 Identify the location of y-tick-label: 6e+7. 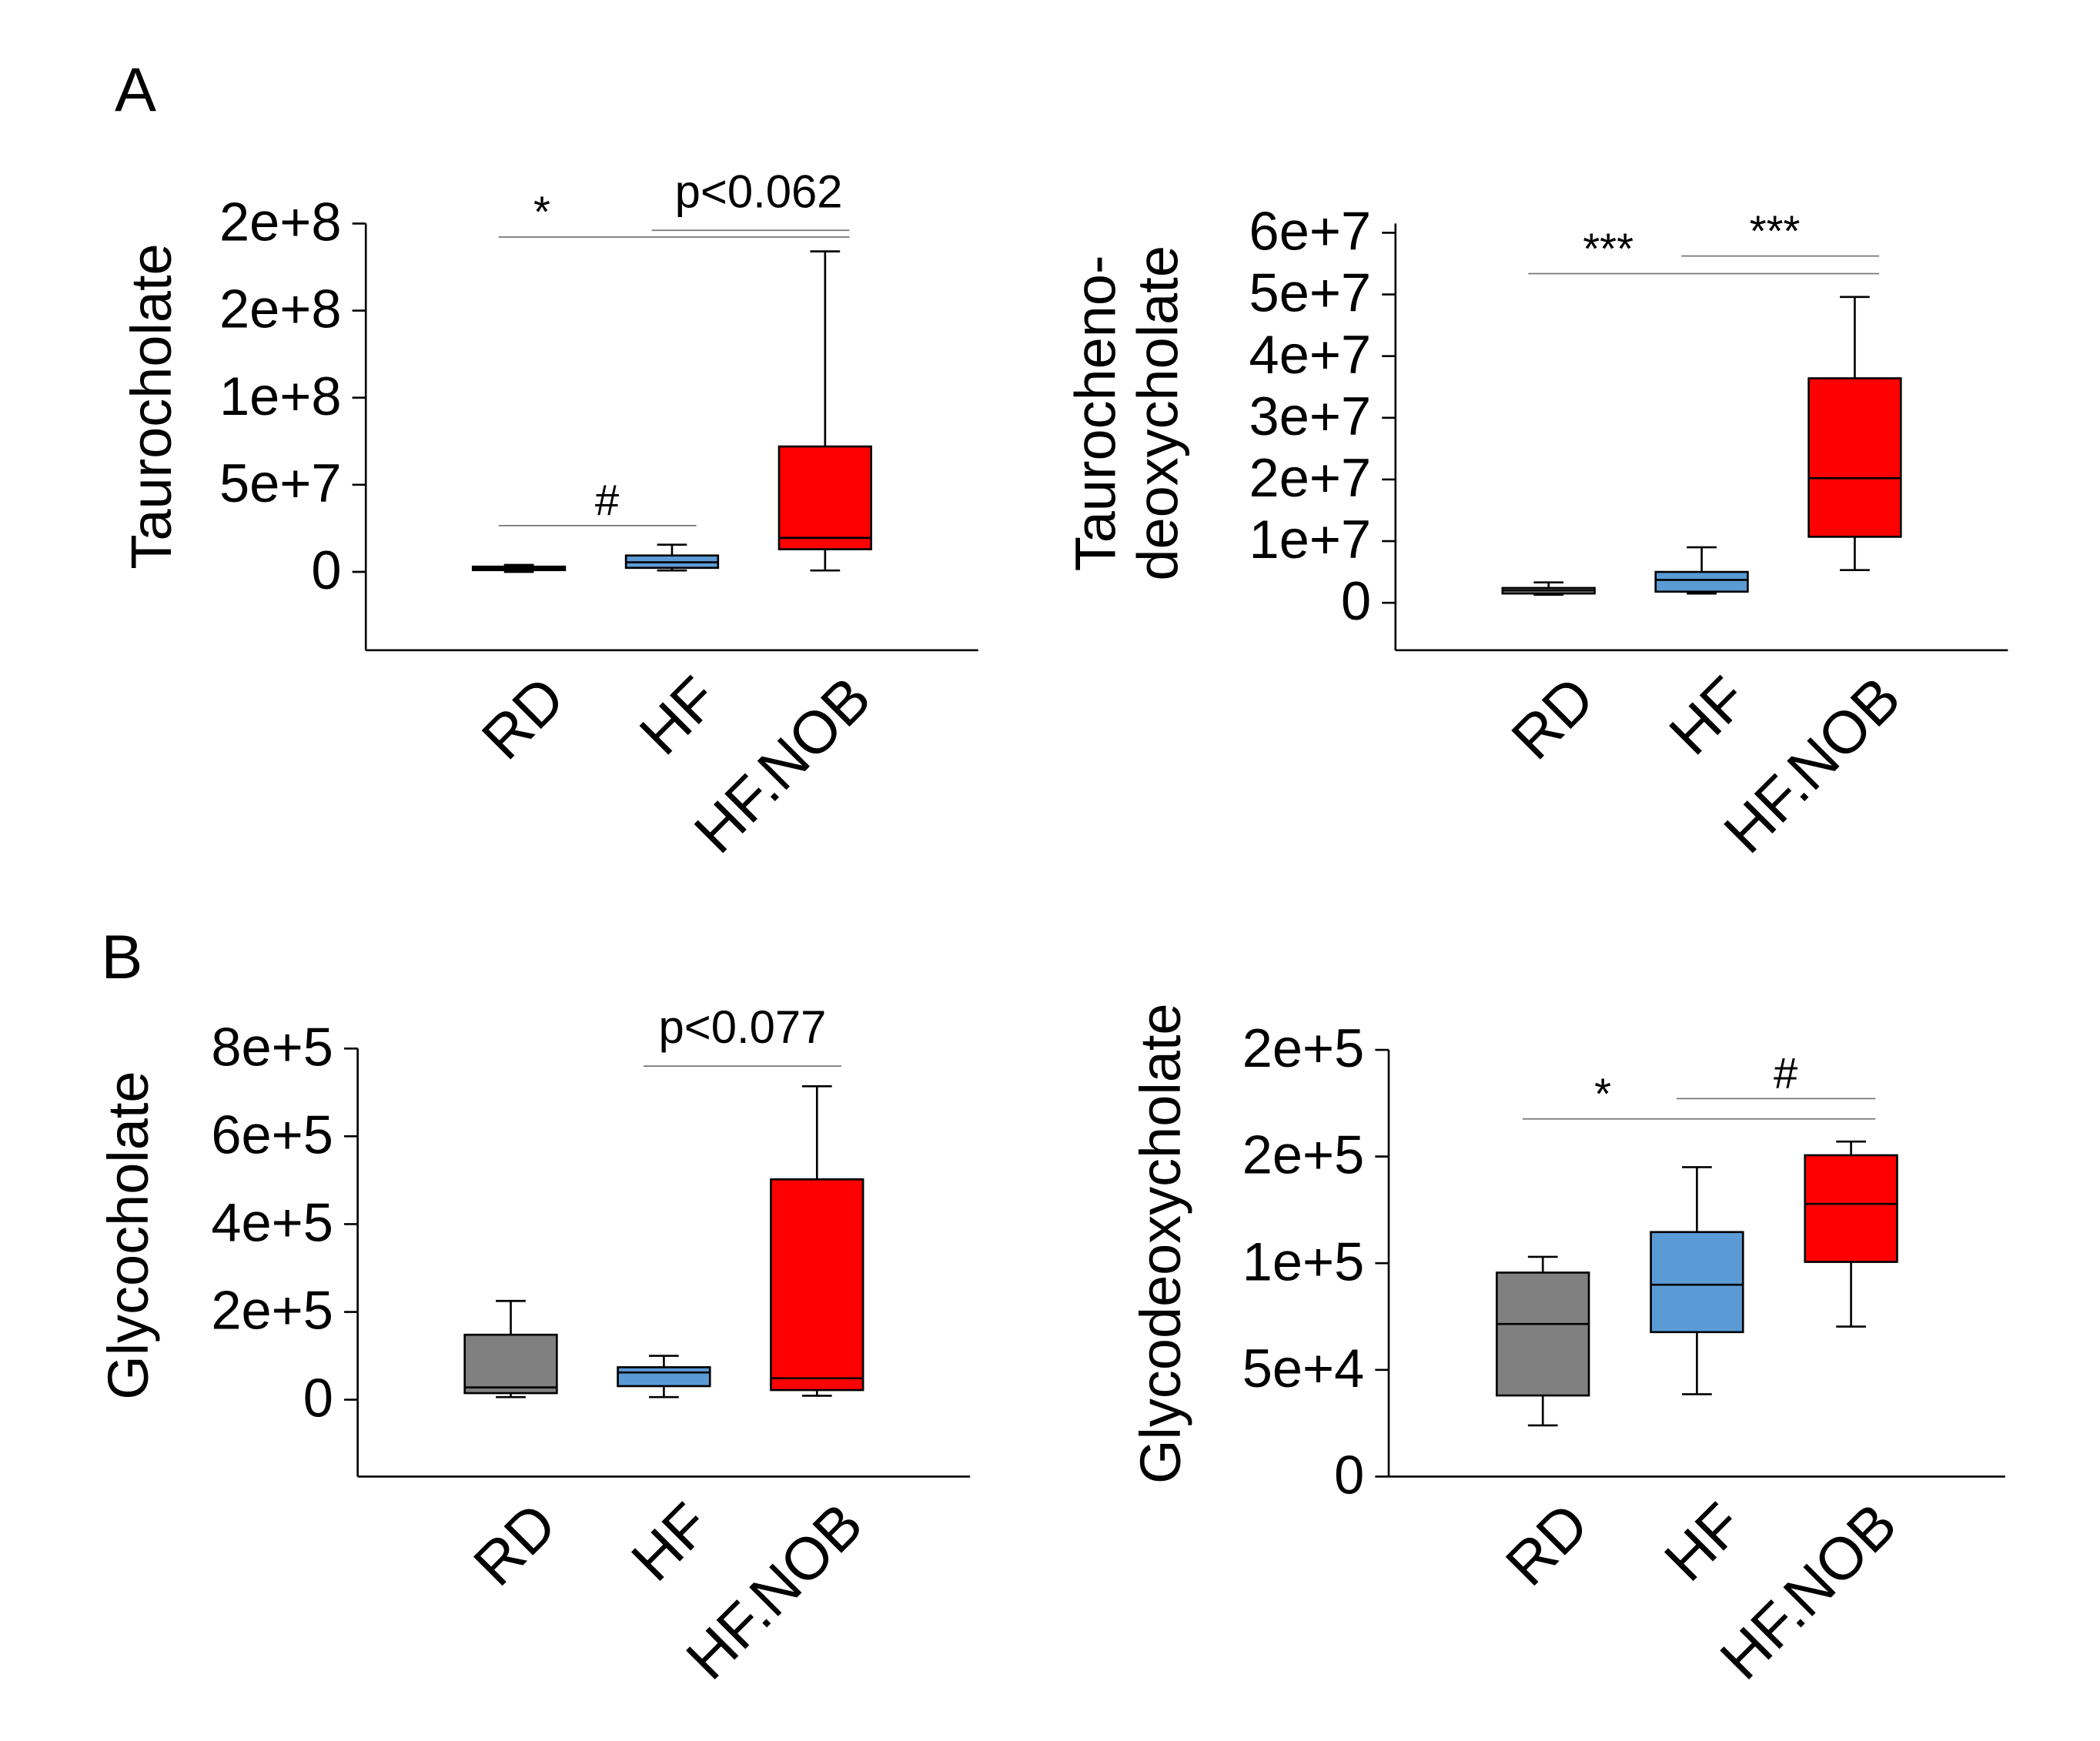
(1310, 231).